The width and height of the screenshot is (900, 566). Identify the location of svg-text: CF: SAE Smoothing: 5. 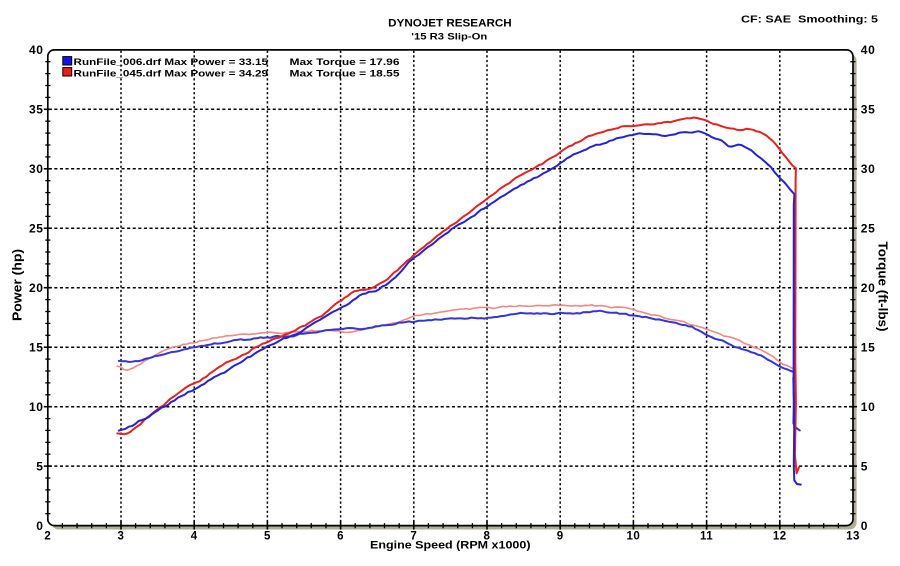
(810, 20).